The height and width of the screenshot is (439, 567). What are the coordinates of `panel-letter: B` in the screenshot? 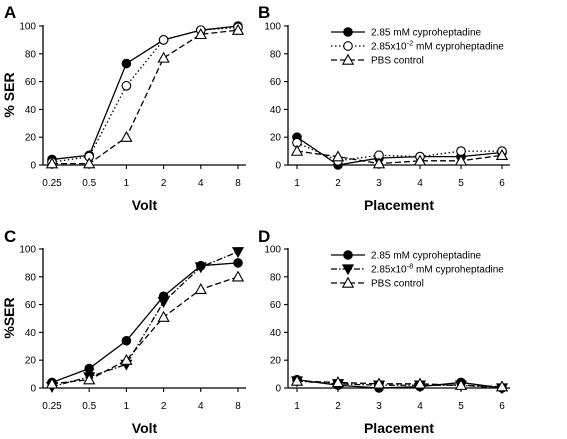 It's located at (264, 12).